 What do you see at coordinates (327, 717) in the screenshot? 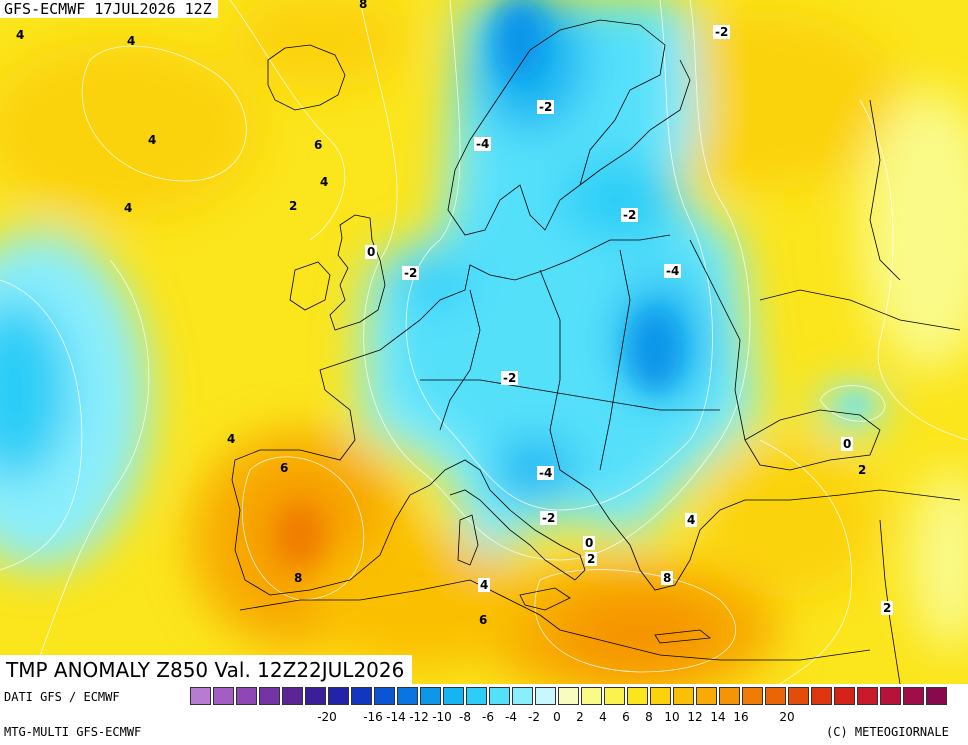
I see `color-scale-tick: -20` at bounding box center [327, 717].